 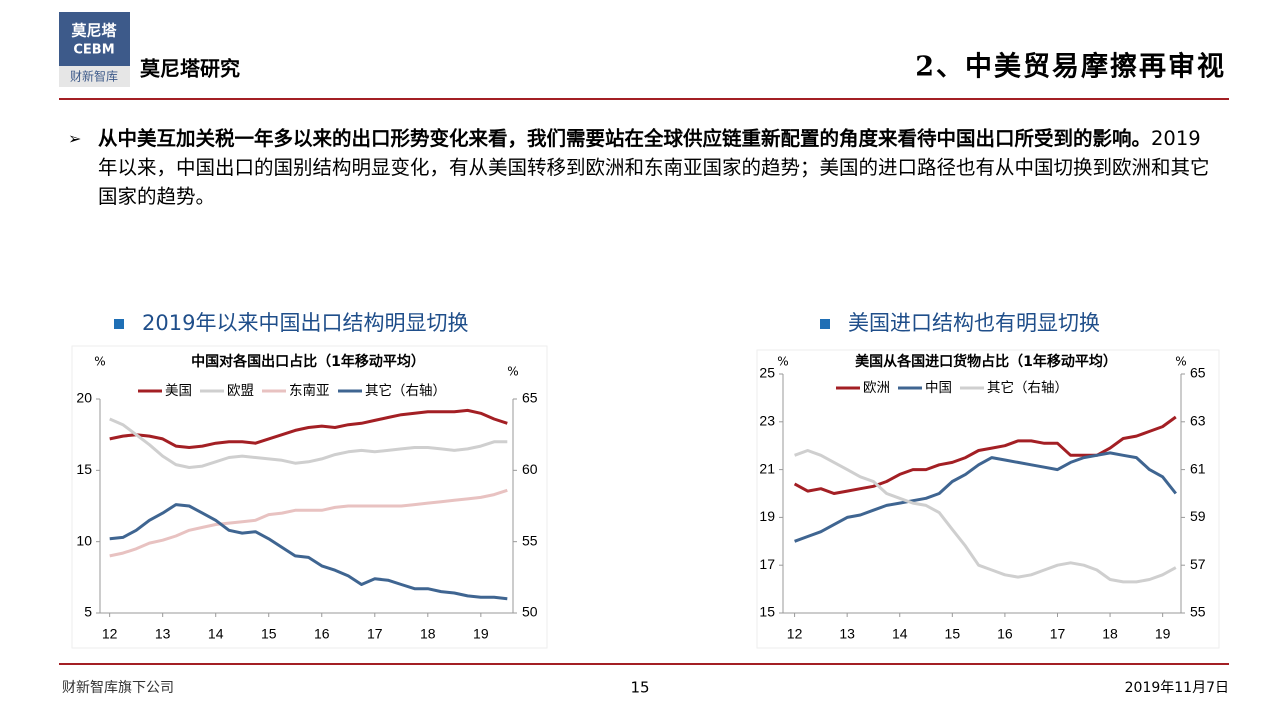 I want to click on footer-date: 2019年11月7日, so click(x=1177, y=688).